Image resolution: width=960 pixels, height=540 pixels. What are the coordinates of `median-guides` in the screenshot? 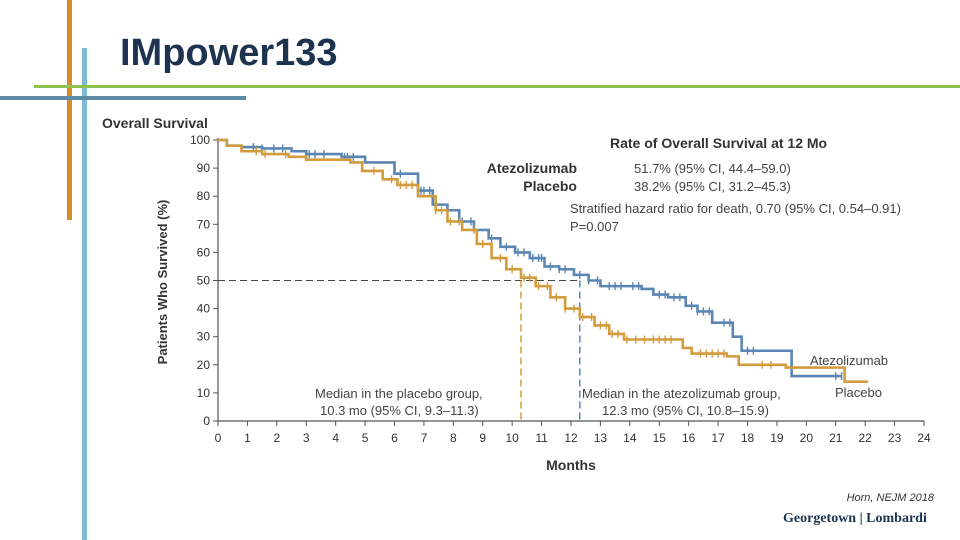 It's located at (399, 350).